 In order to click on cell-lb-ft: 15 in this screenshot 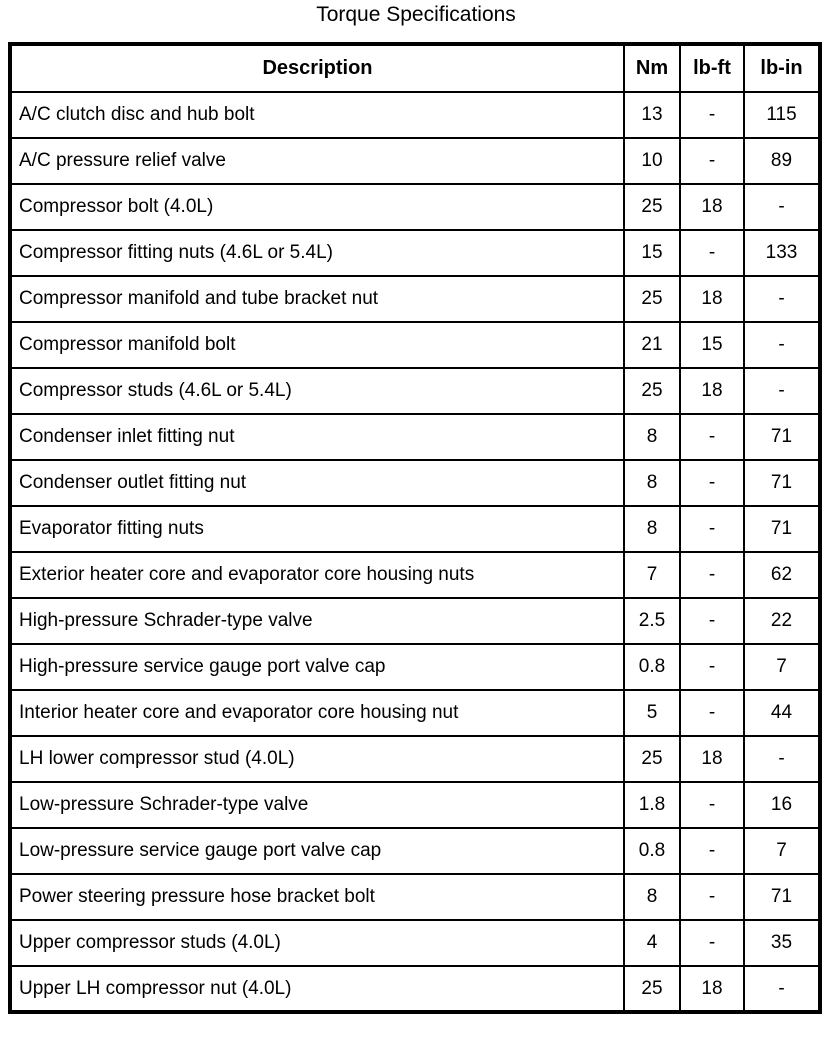, I will do `click(712, 345)`.